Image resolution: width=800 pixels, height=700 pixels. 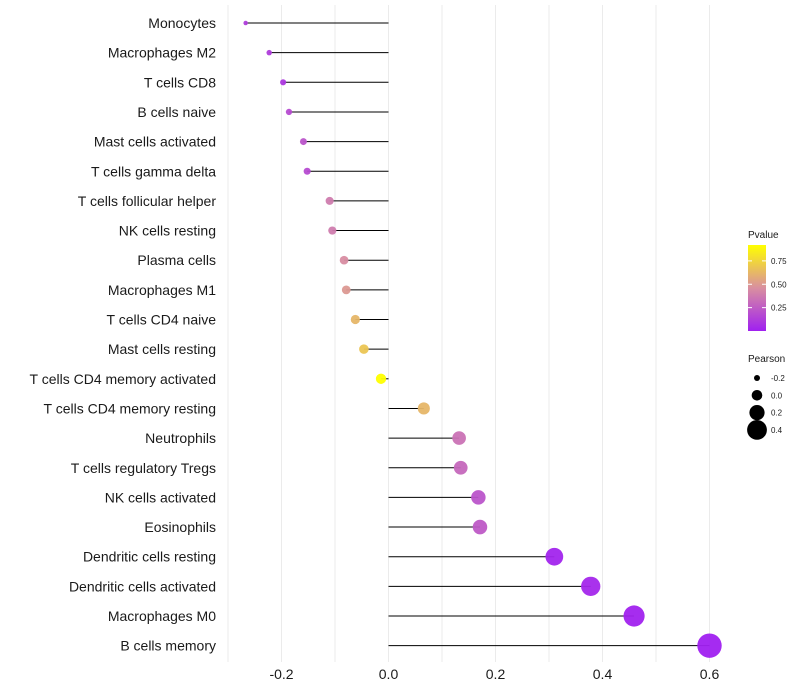 I want to click on category-label: Neutrophils, so click(x=180, y=438).